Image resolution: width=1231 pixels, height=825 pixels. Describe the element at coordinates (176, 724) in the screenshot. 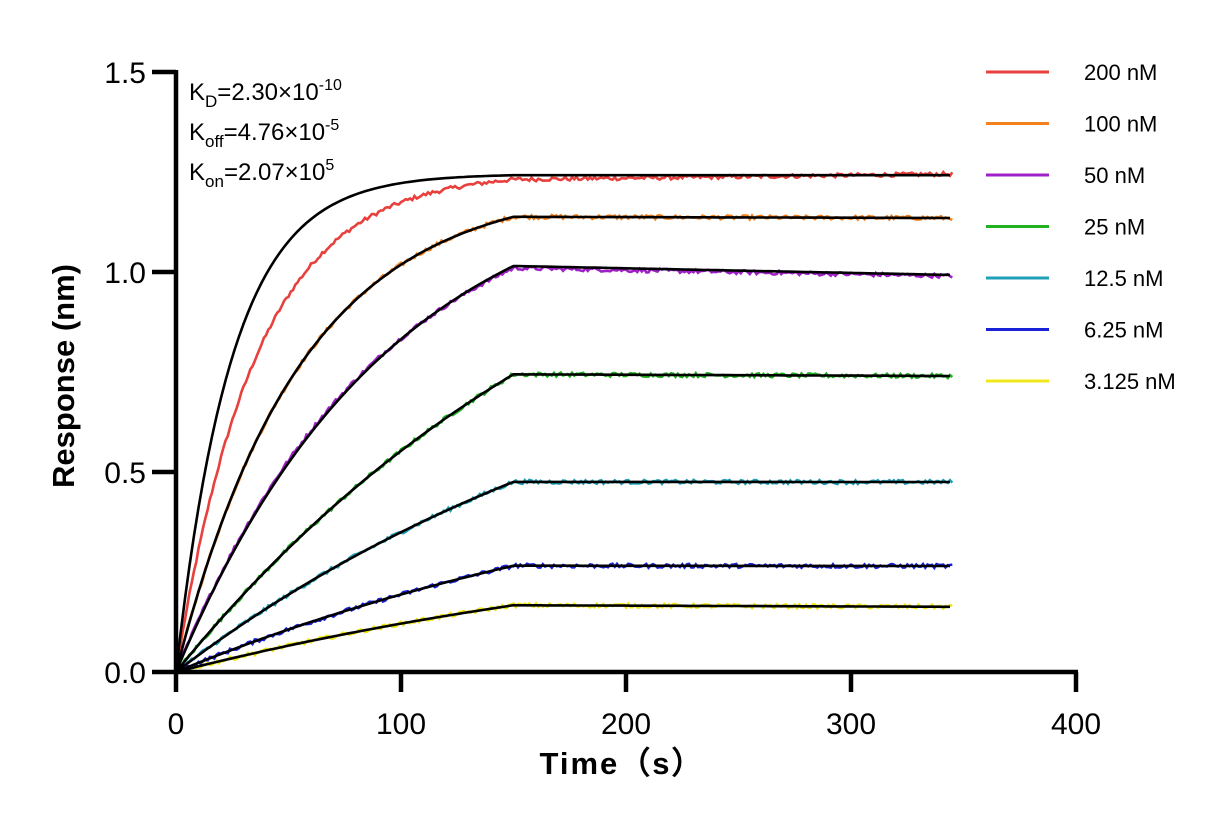

I see `x-tick-label: 0` at that location.